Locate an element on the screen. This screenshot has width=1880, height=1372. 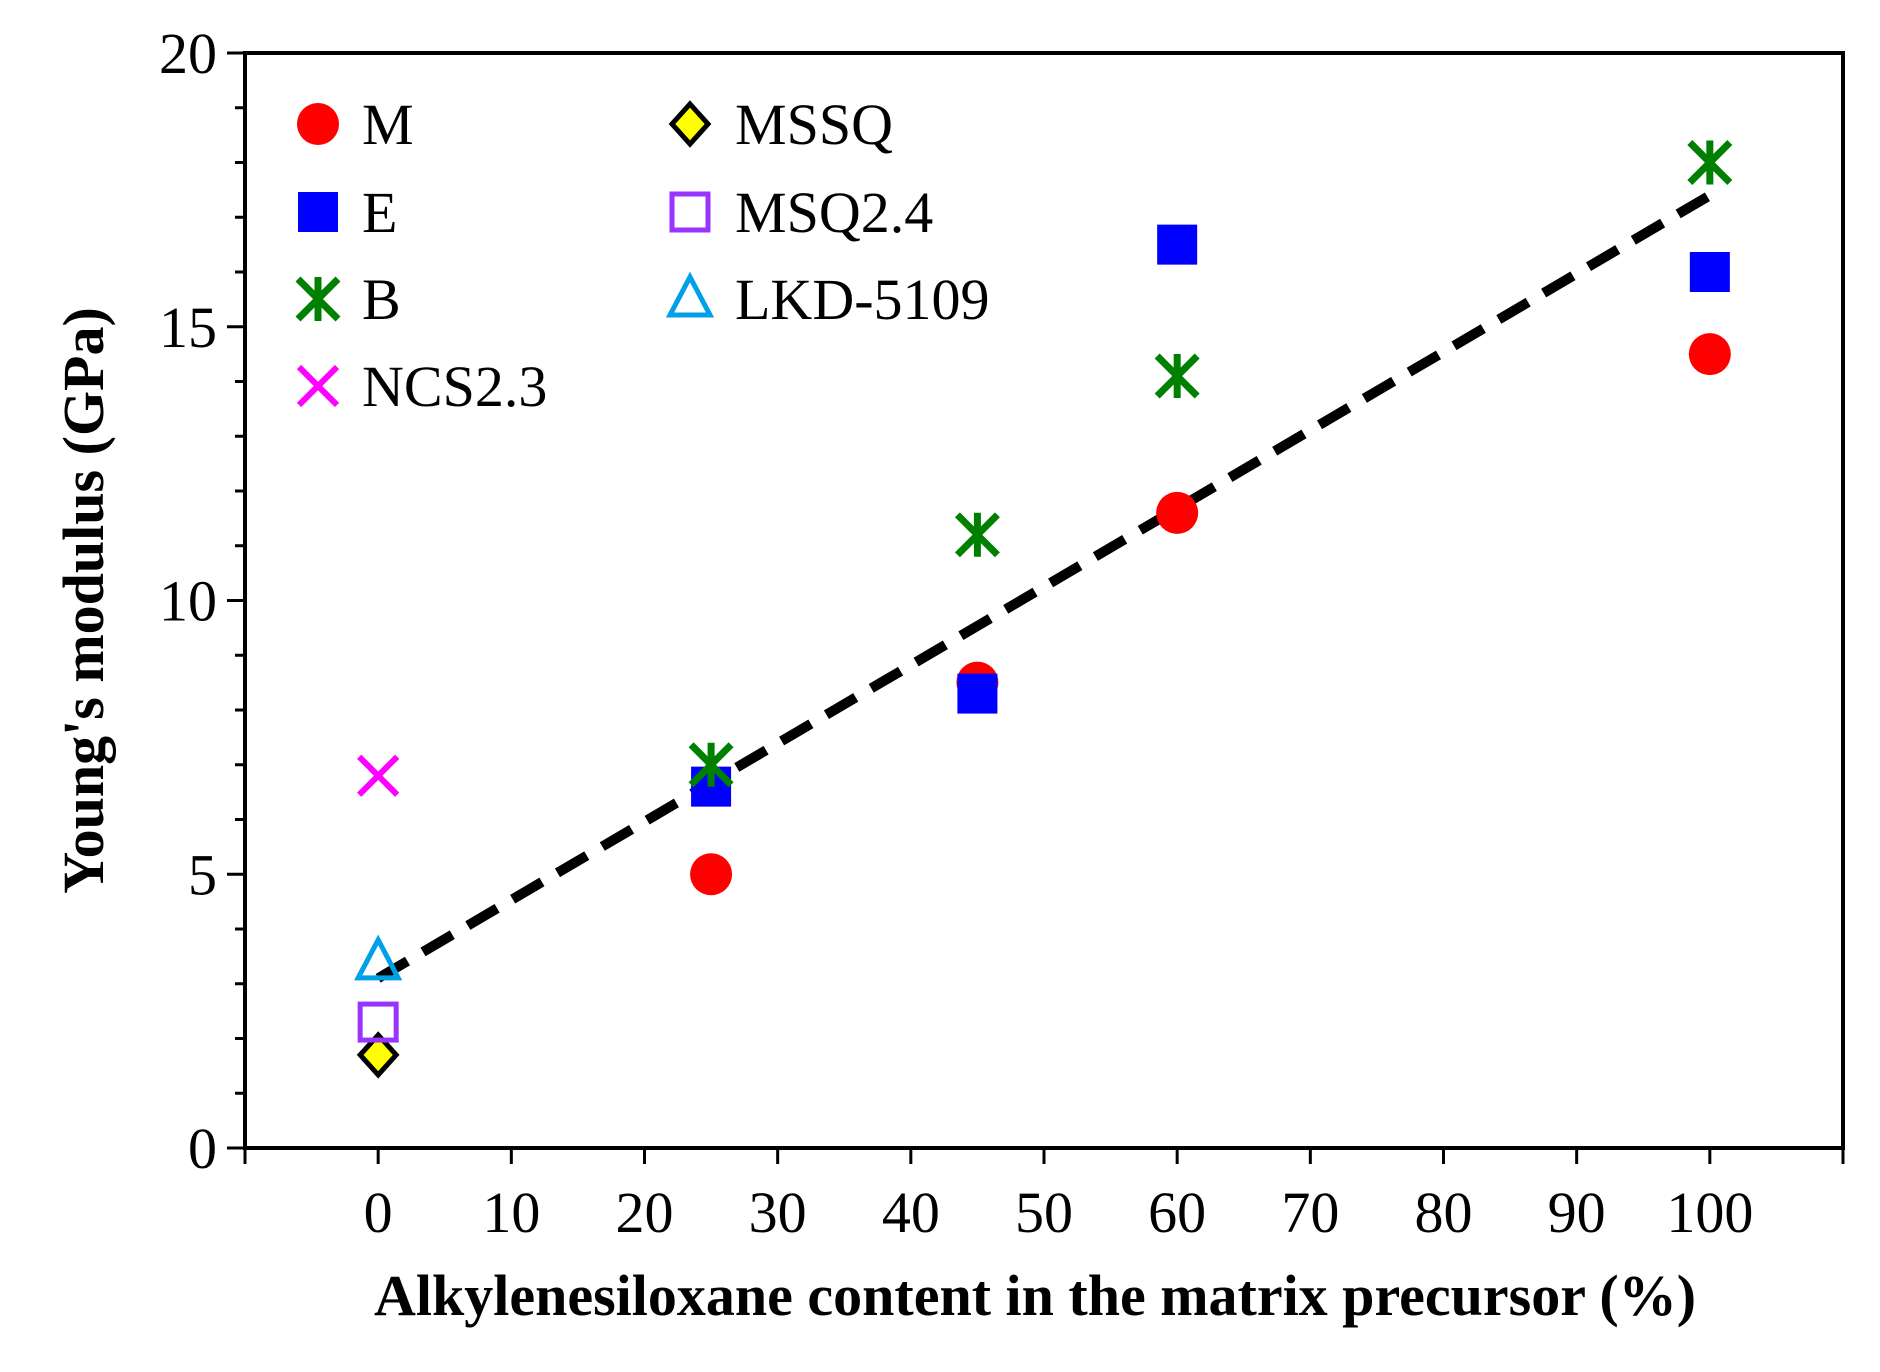
legend-label-m: M is located at coordinates (388, 124).